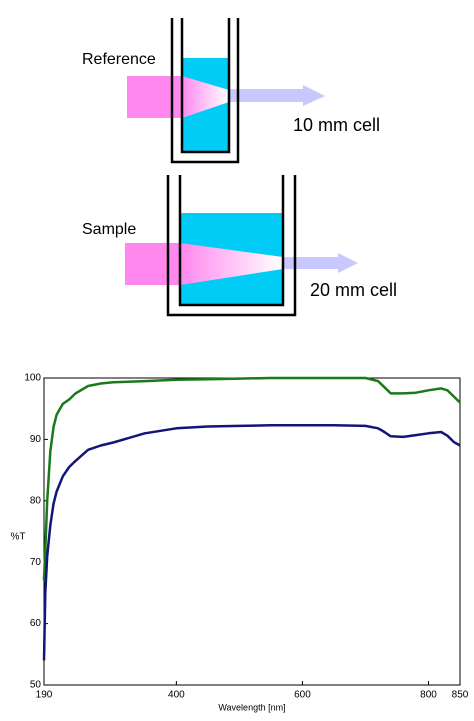 The width and height of the screenshot is (474, 721). Describe the element at coordinates (36, 439) in the screenshot. I see `y-tick-label: 90` at that location.